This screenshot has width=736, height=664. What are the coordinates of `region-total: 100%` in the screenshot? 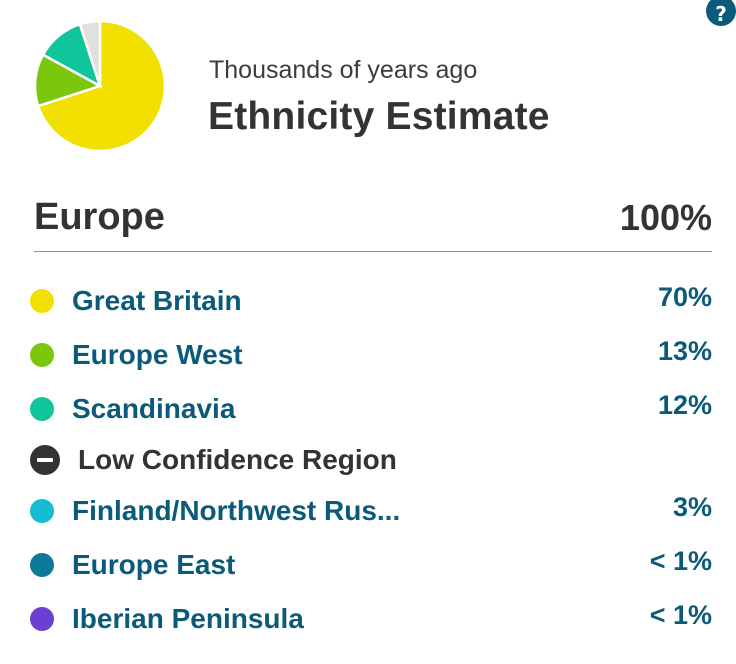 It's located at (665, 217).